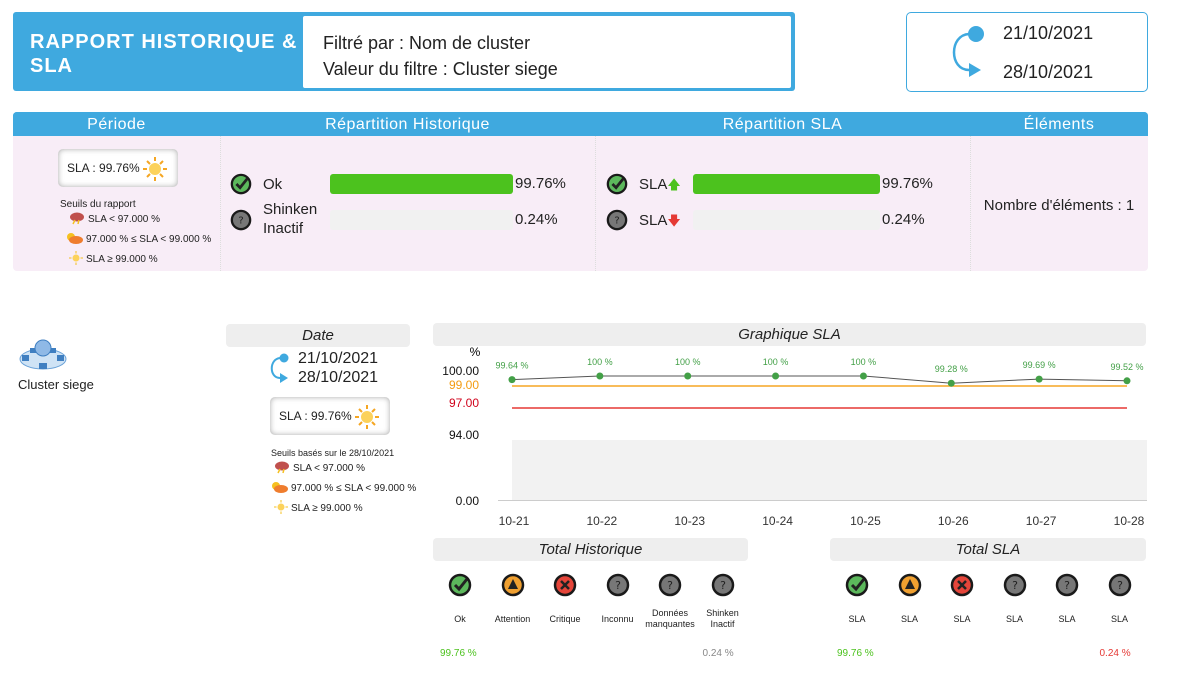 This screenshot has width=1198, height=689. I want to click on total-historique-title: Total Historique, so click(590, 549).